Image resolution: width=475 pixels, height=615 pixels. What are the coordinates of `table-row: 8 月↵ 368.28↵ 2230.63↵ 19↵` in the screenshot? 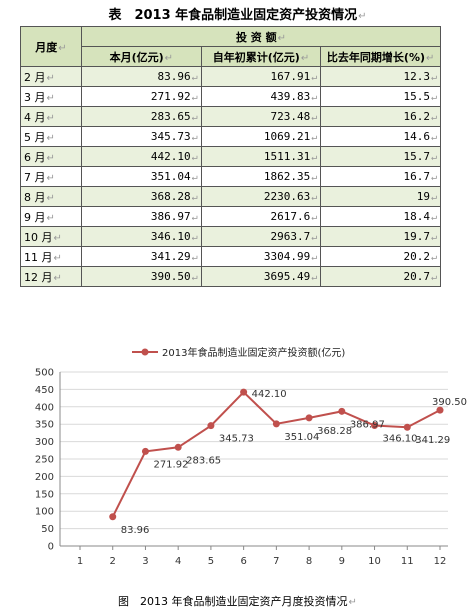 It's located at (230, 196).